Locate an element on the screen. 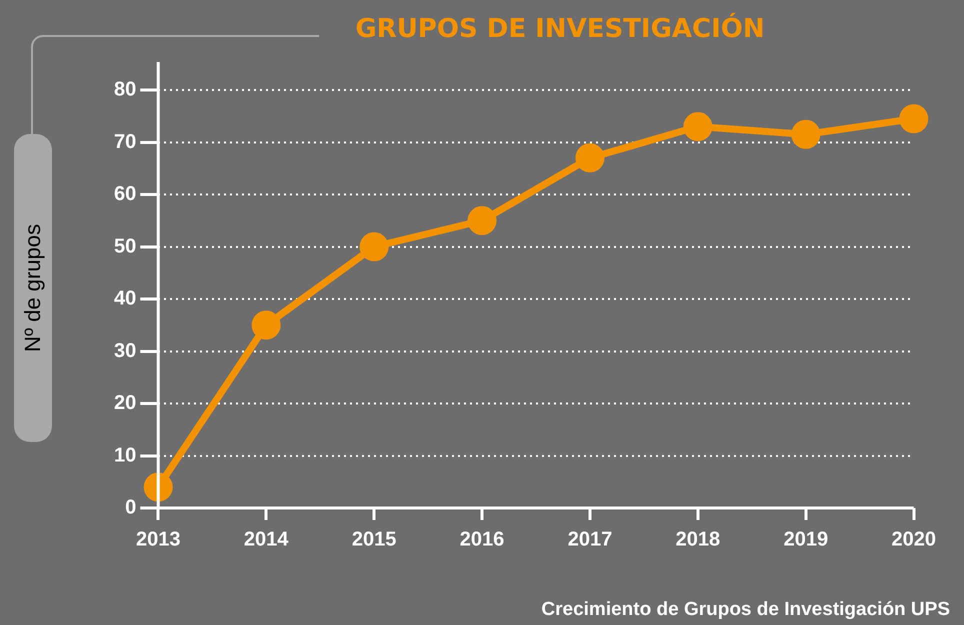  x-tick-label: 2018 is located at coordinates (698, 539).